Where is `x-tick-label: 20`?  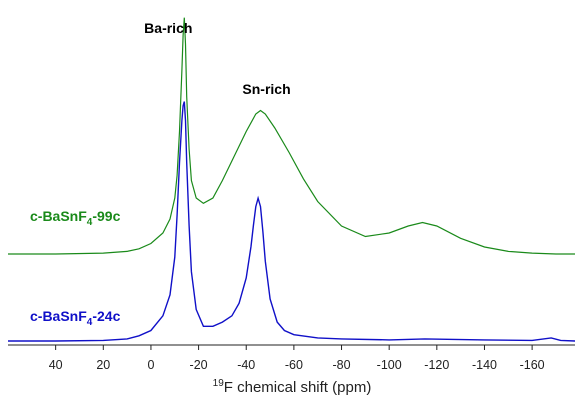
x-tick-label: 20 is located at coordinates (103, 365).